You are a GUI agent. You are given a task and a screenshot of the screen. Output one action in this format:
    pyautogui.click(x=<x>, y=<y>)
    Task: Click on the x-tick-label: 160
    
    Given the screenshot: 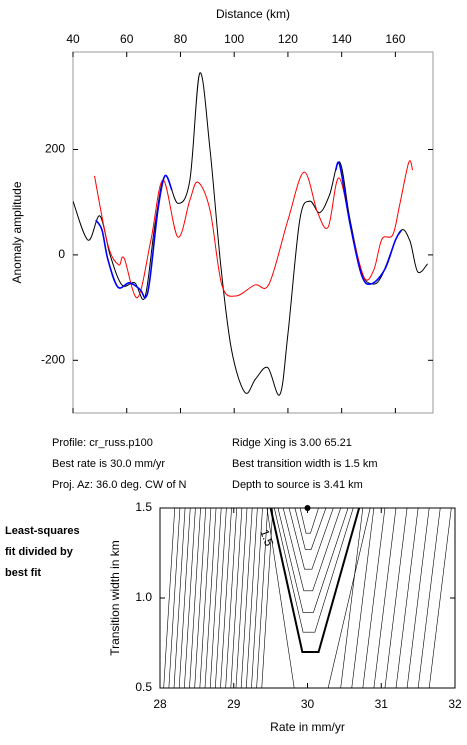 What is the action you would take?
    pyautogui.click(x=395, y=39)
    